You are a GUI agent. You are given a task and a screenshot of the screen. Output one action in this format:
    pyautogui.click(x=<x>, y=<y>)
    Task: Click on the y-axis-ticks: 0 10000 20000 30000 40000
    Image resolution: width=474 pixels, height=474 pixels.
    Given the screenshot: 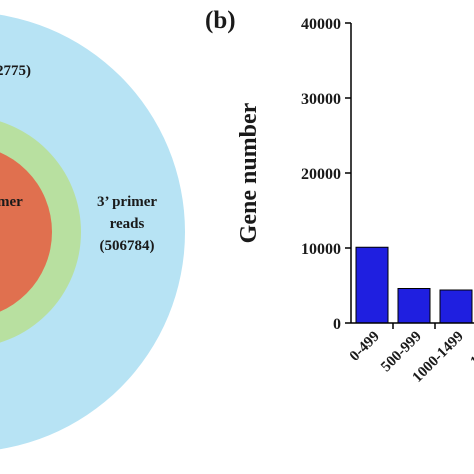 What is the action you would take?
    pyautogui.click(x=326, y=174)
    